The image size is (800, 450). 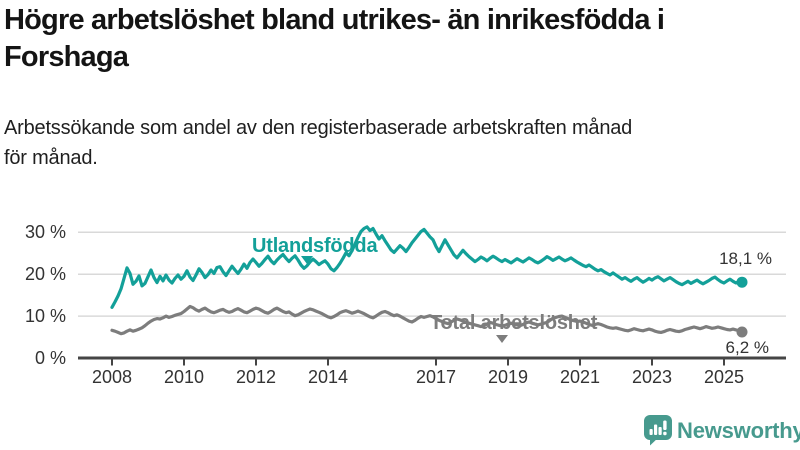 What do you see at coordinates (652, 377) in the screenshot?
I see `x-axis-label: 2023` at bounding box center [652, 377].